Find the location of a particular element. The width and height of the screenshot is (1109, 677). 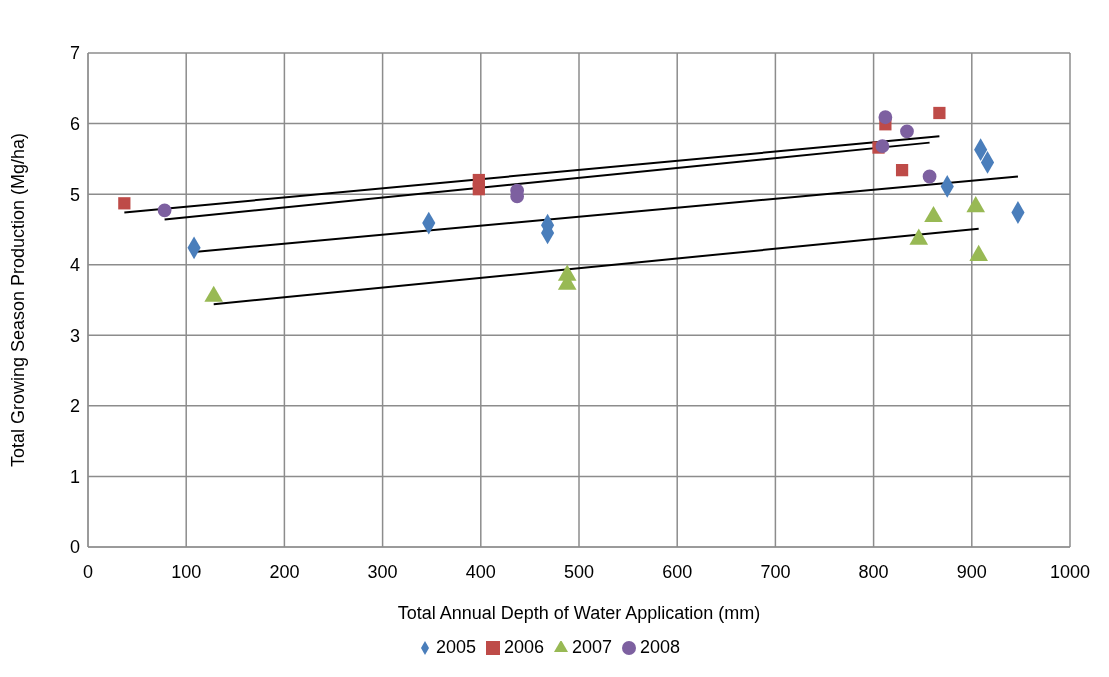

y-tick-label: 2 is located at coordinates (74, 406).